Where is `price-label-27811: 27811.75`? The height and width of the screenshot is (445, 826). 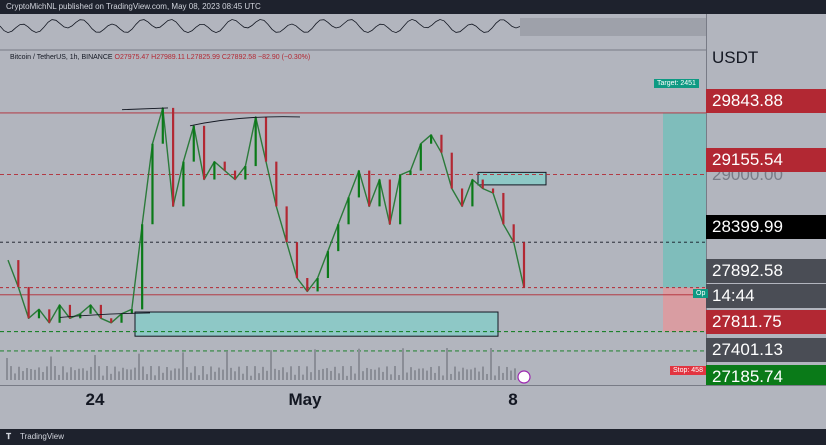 price-label-27811: 27811.75 is located at coordinates (766, 322).